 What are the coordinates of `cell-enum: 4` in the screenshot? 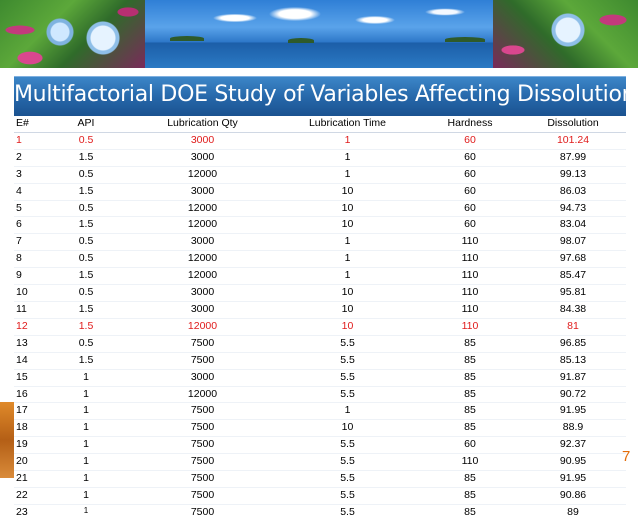 It's located at (28, 191).